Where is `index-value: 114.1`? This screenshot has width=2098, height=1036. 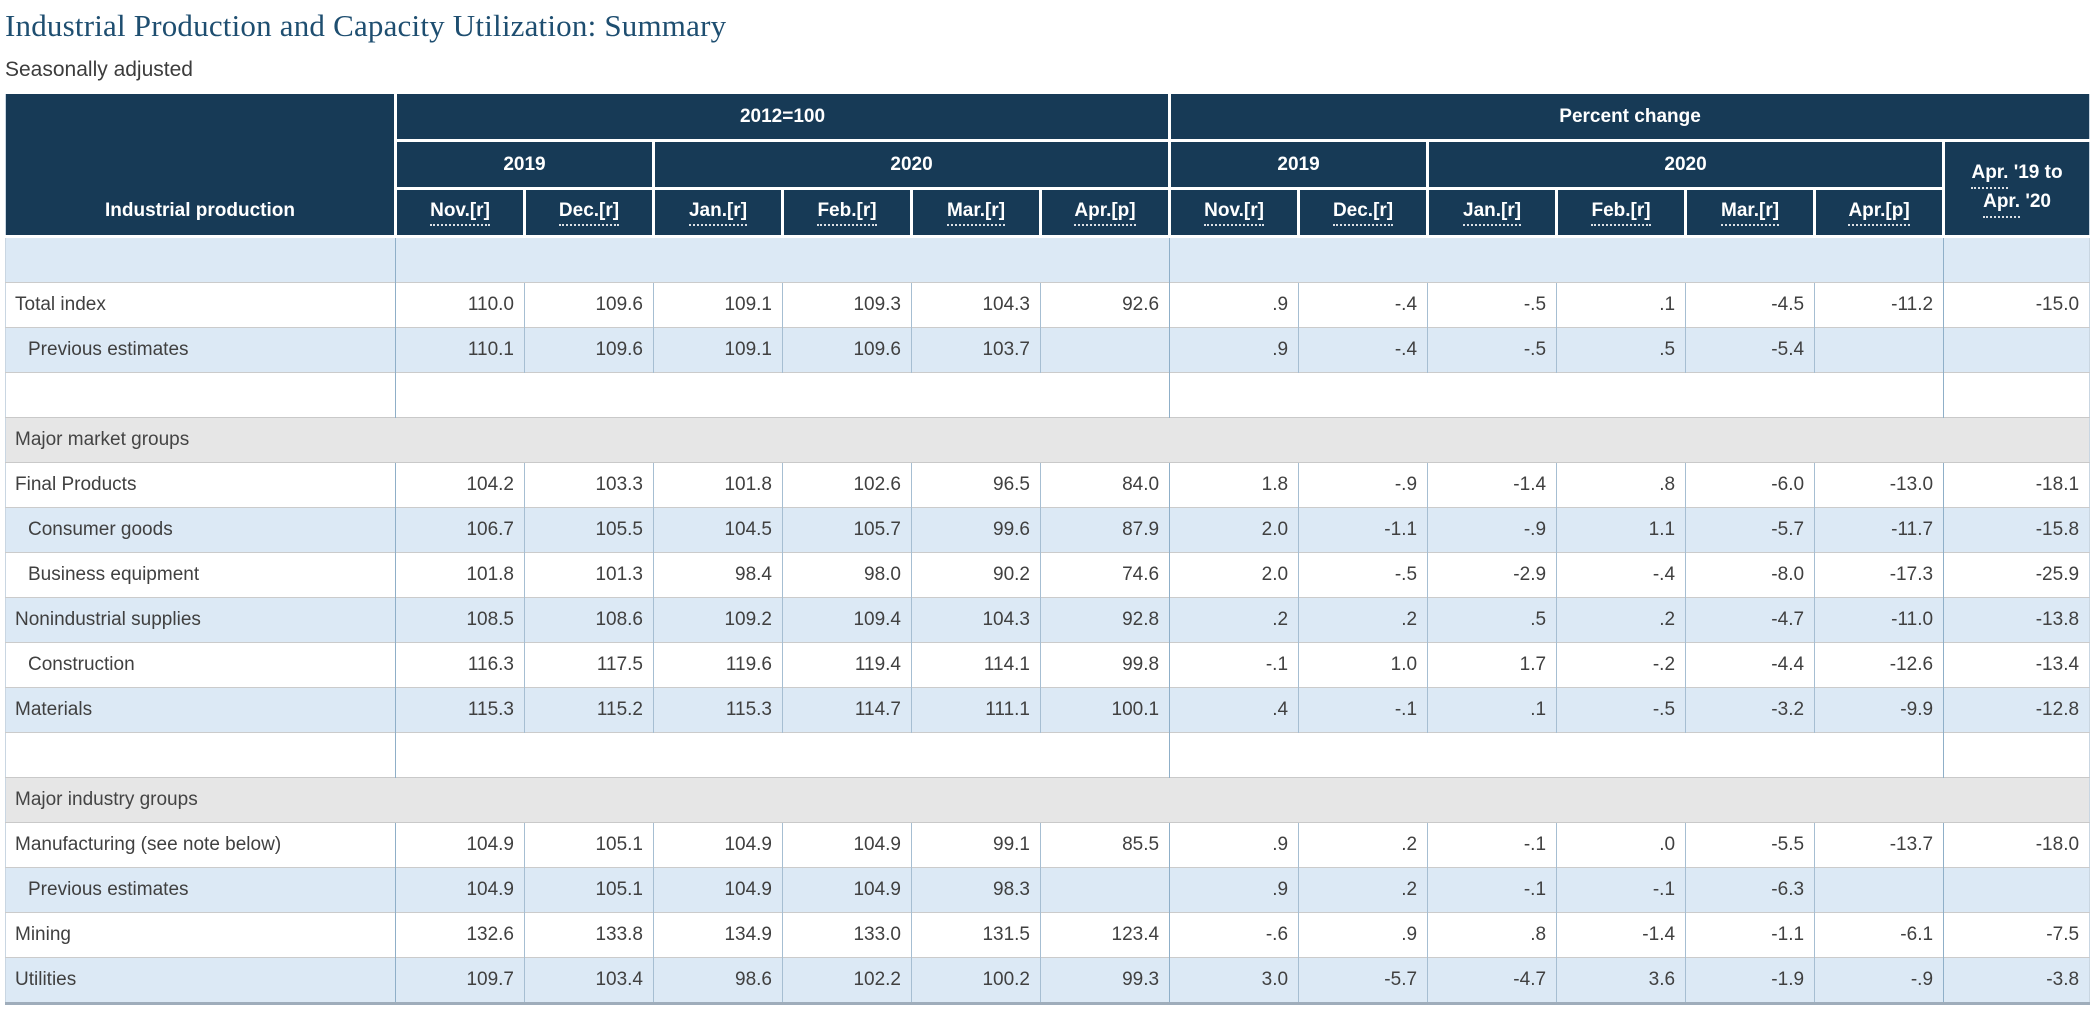 index-value: 114.1 is located at coordinates (976, 665).